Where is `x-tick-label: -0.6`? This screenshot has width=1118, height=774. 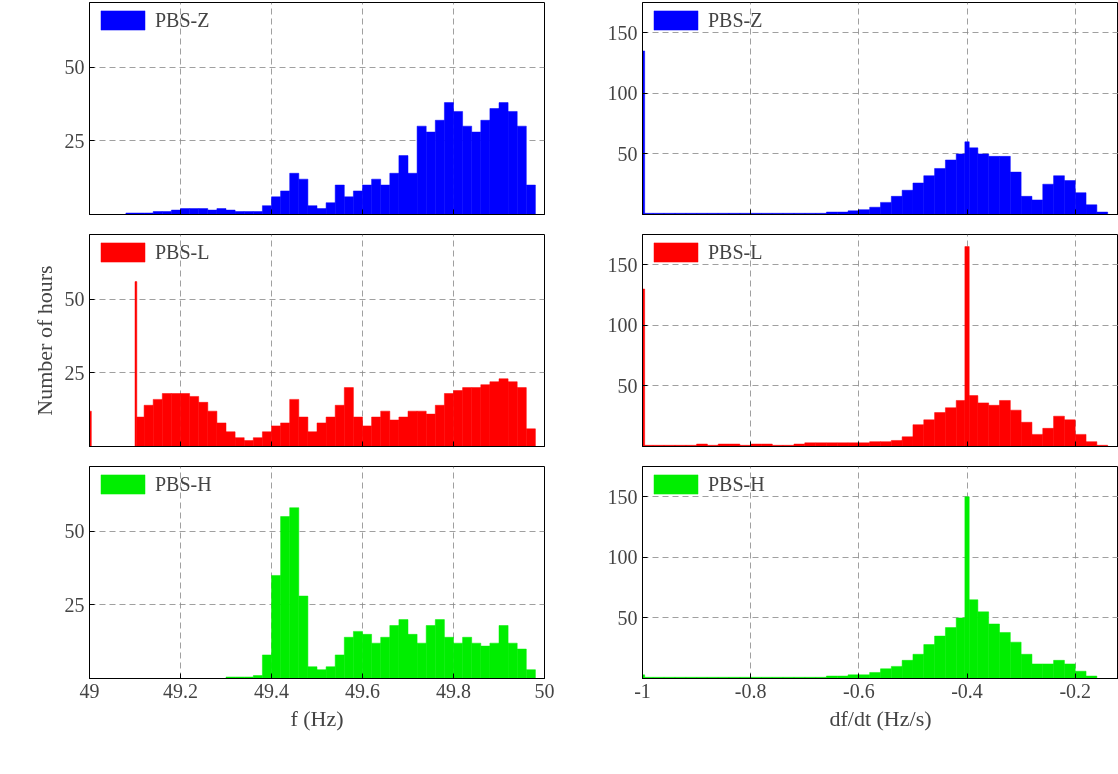
x-tick-label: -0.6 is located at coordinates (859, 690).